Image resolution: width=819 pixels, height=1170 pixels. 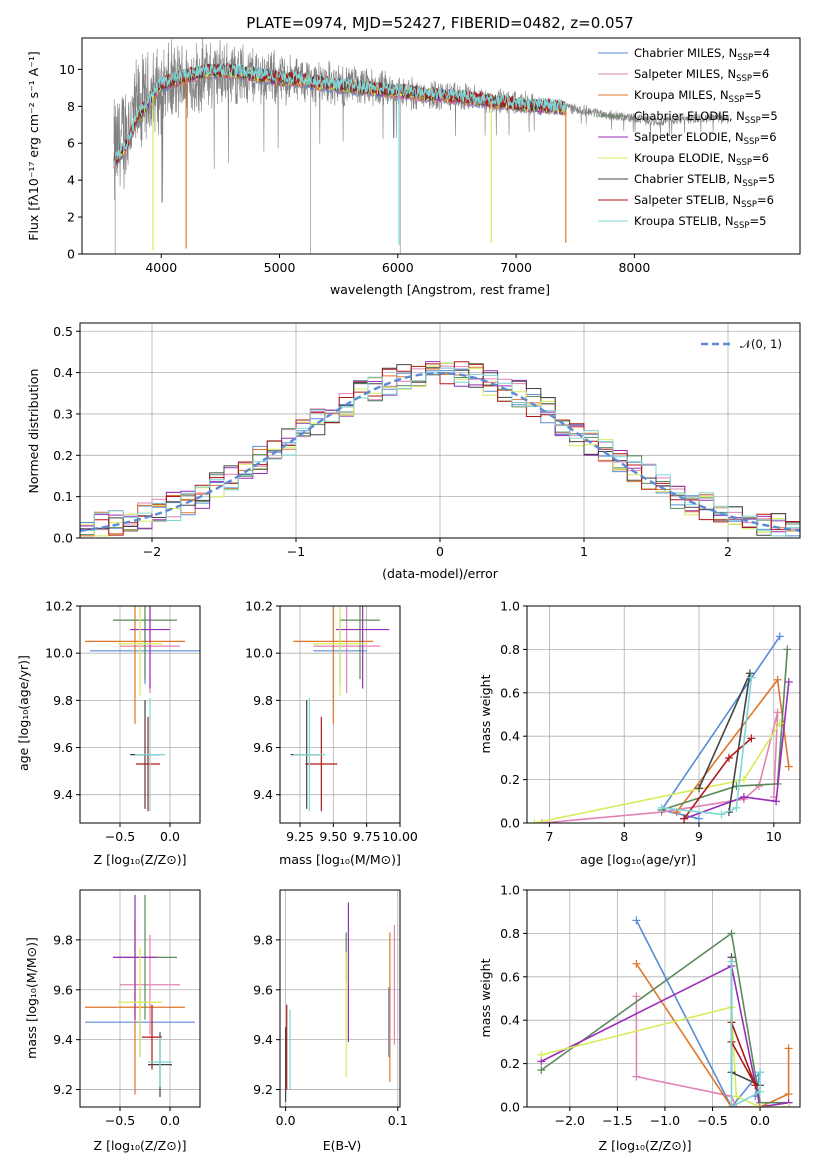 I want to click on age-vs-mass-xtick-label-0: 9.25, so click(x=300, y=836).